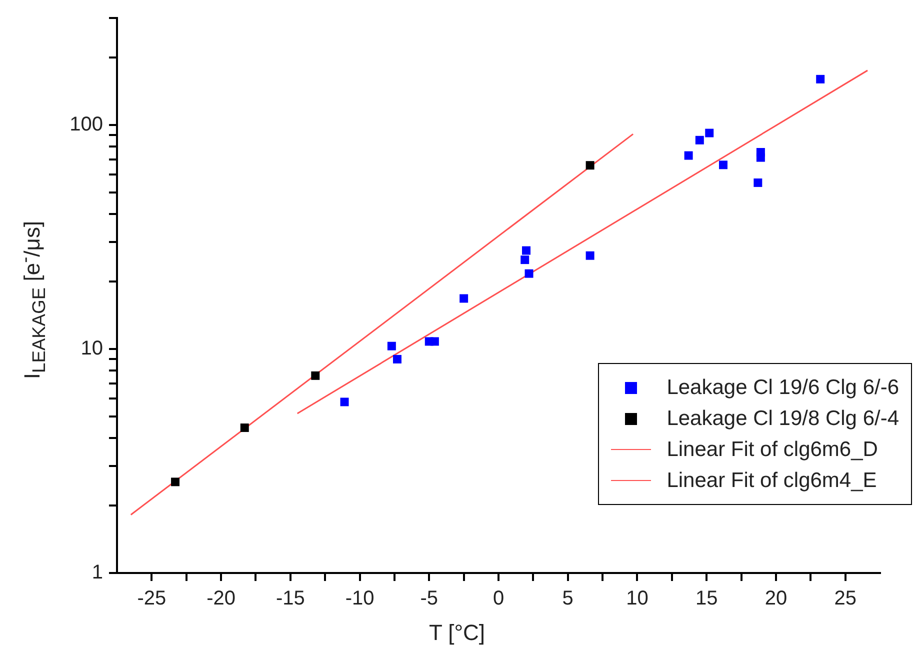  Describe the element at coordinates (359, 599) in the screenshot. I see `x-tick-label: -10` at that location.